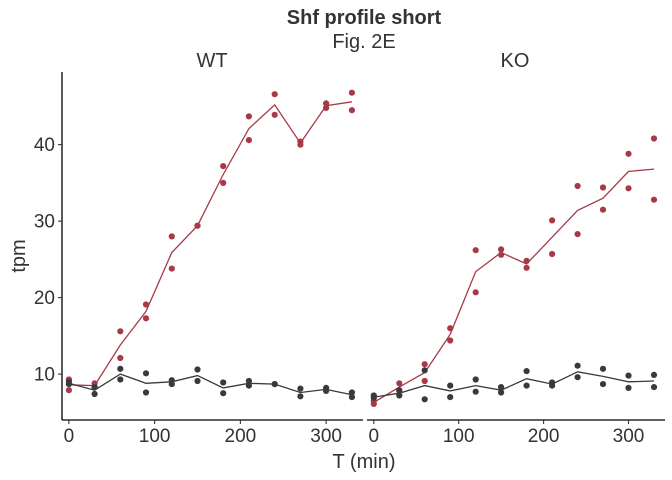  I want to click on x-tick-label-wt: 200, so click(241, 436).